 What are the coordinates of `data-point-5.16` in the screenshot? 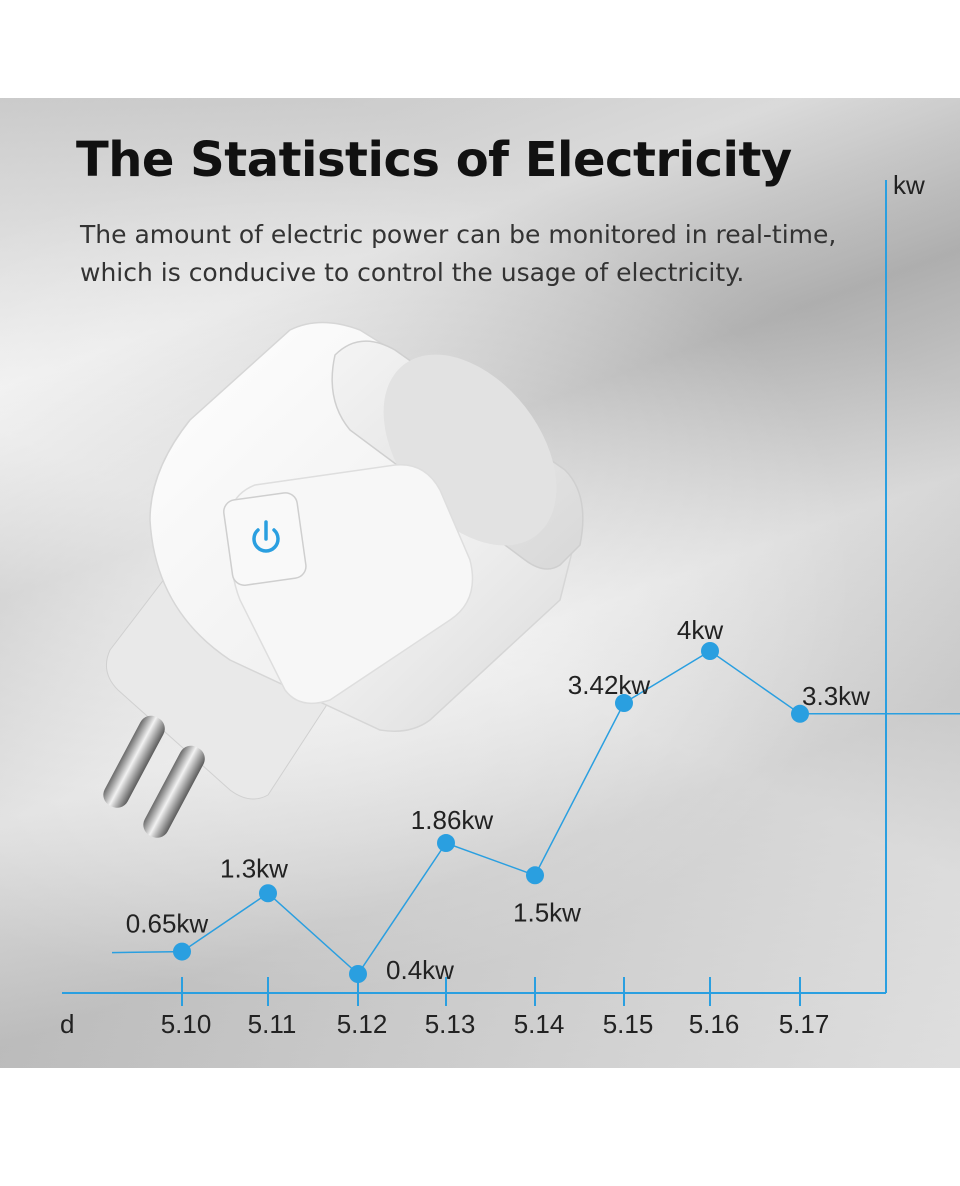 It's located at (710, 651).